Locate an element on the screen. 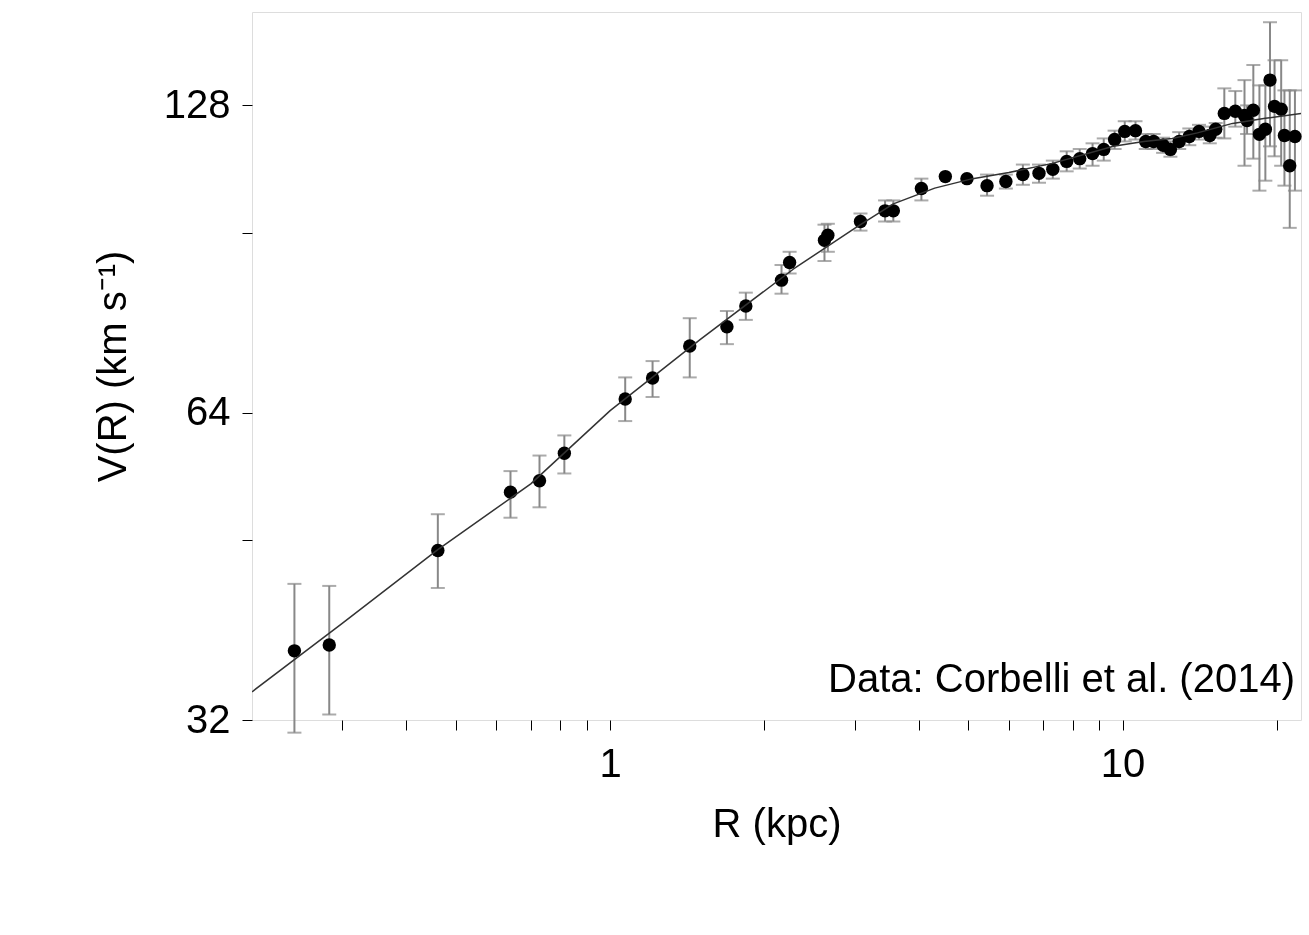  x-tick-label: 1 is located at coordinates (610, 762).